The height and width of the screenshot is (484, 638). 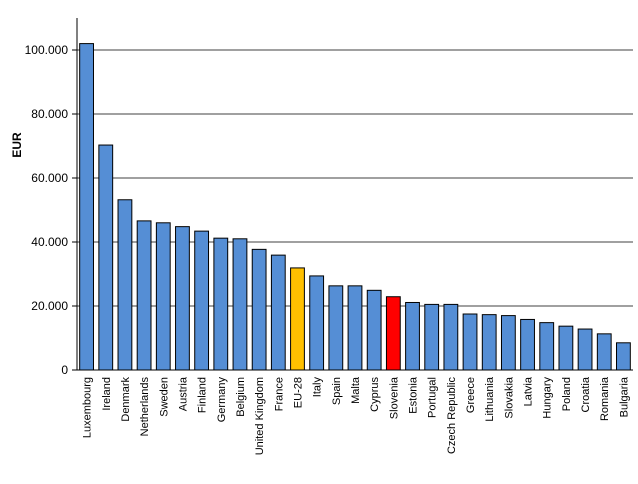 What do you see at coordinates (585, 349) in the screenshot?
I see `bar-croatia` at bounding box center [585, 349].